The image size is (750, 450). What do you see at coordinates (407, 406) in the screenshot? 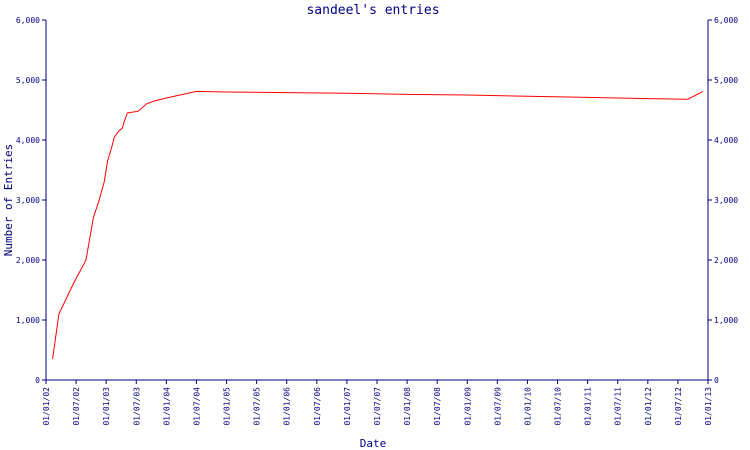
I see `x-tick-label: 01/01/08` at bounding box center [407, 406].